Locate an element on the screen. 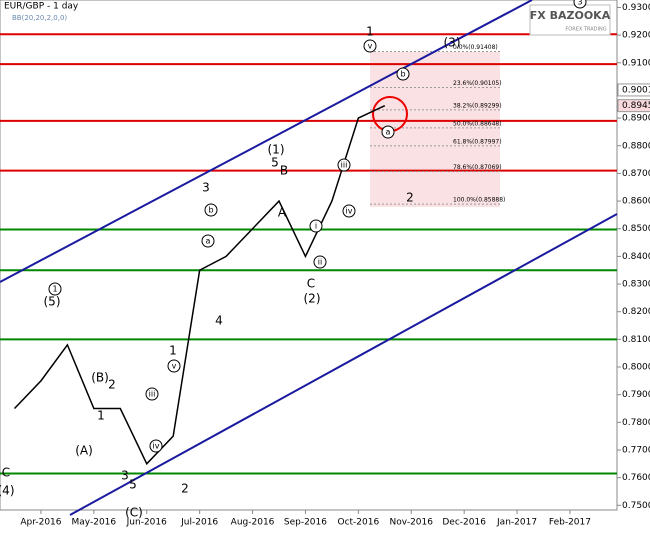  price-label: 0.90018 is located at coordinates (636, 90).